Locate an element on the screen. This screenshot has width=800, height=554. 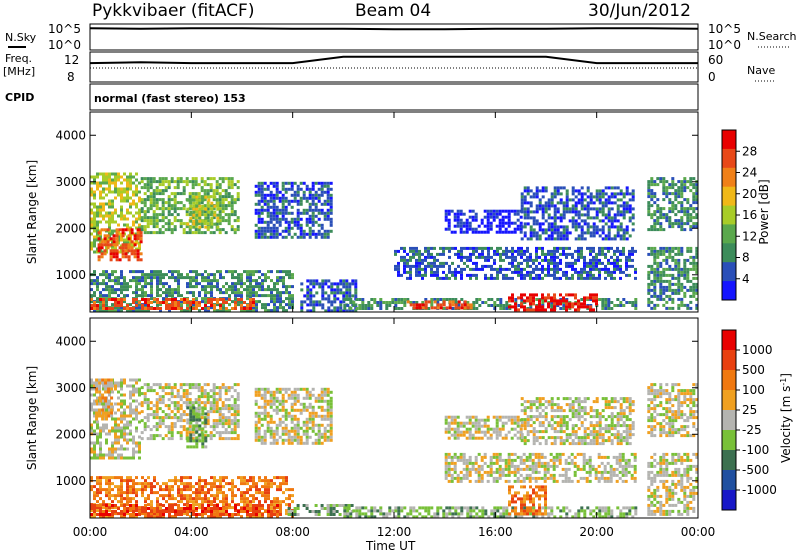
noise-left-tick-bottom: 10^0 is located at coordinates (64, 45).